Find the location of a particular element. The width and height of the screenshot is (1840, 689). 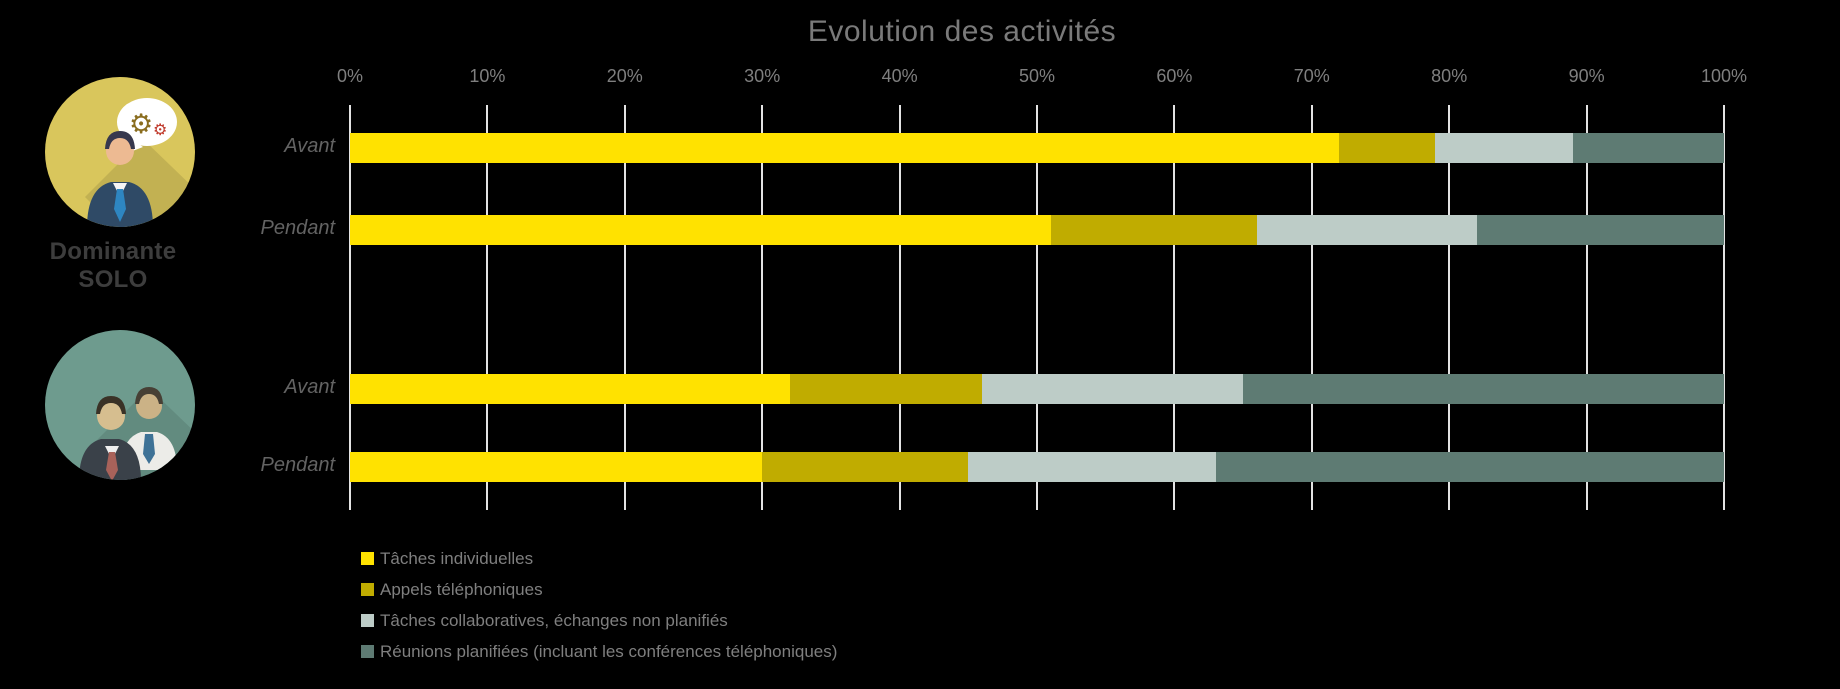

x-axis-tick-label: 100% is located at coordinates (1724, 76).